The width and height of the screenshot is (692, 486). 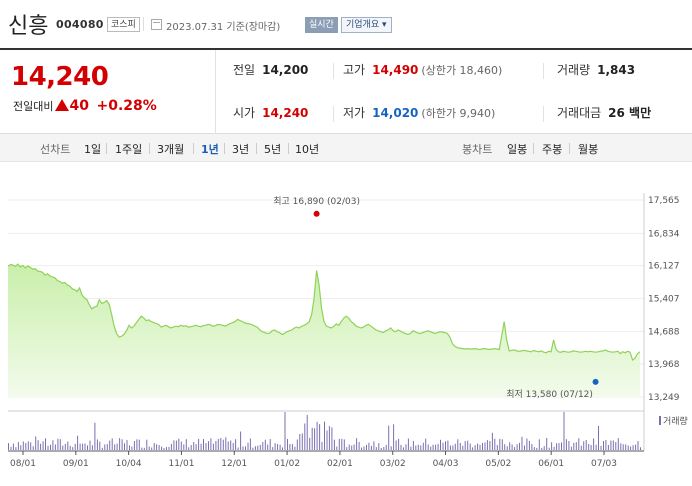 What do you see at coordinates (517, 149) in the screenshot?
I see `tab-daily-candle: 일봉` at bounding box center [517, 149].